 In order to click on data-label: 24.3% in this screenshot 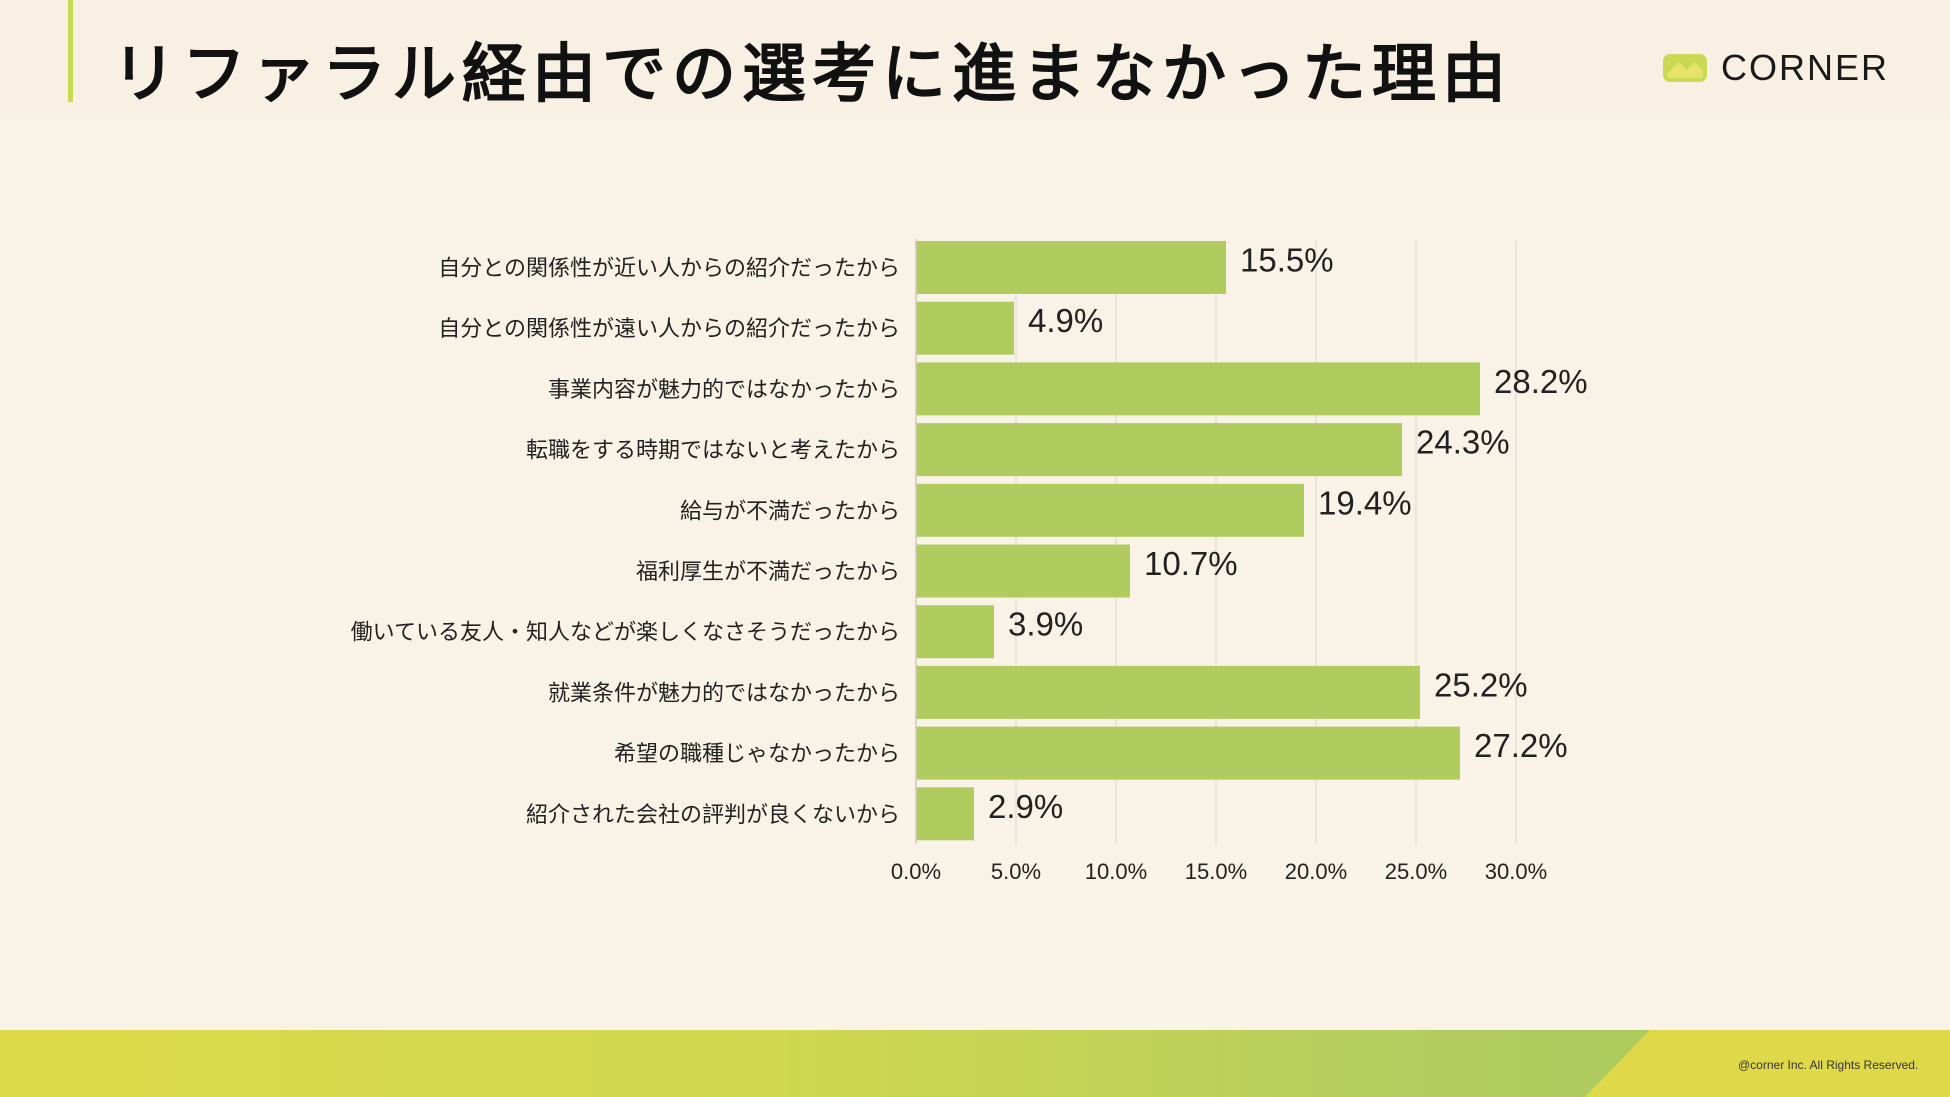, I will do `click(1463, 442)`.